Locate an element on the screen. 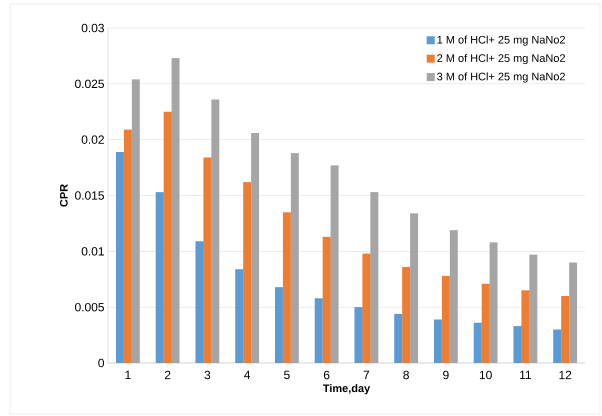 The width and height of the screenshot is (602, 416). x-tick-label: 8 is located at coordinates (406, 375).